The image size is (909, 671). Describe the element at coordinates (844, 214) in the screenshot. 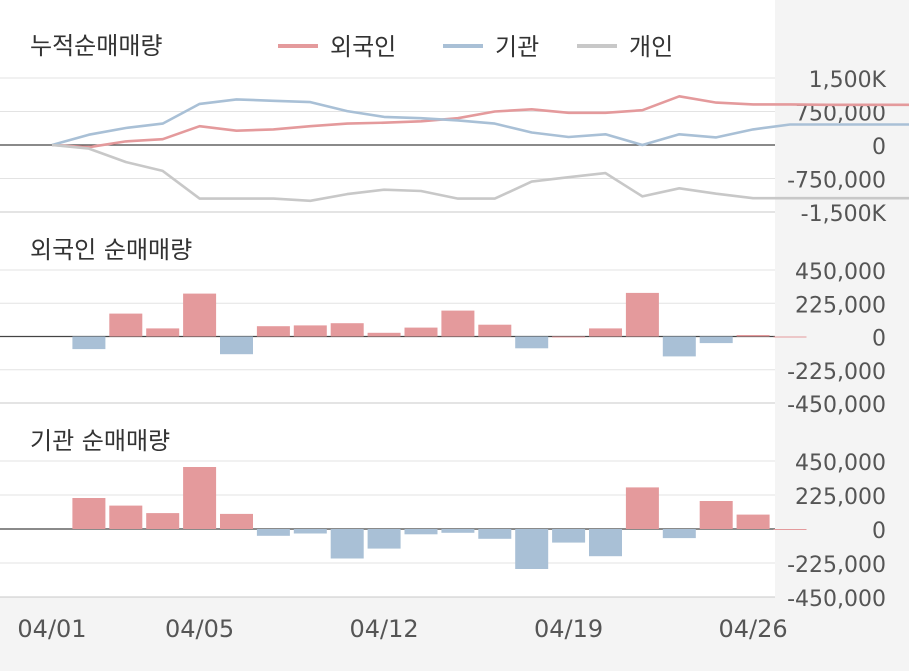

I see `y-tick-label: -1,500K` at that location.